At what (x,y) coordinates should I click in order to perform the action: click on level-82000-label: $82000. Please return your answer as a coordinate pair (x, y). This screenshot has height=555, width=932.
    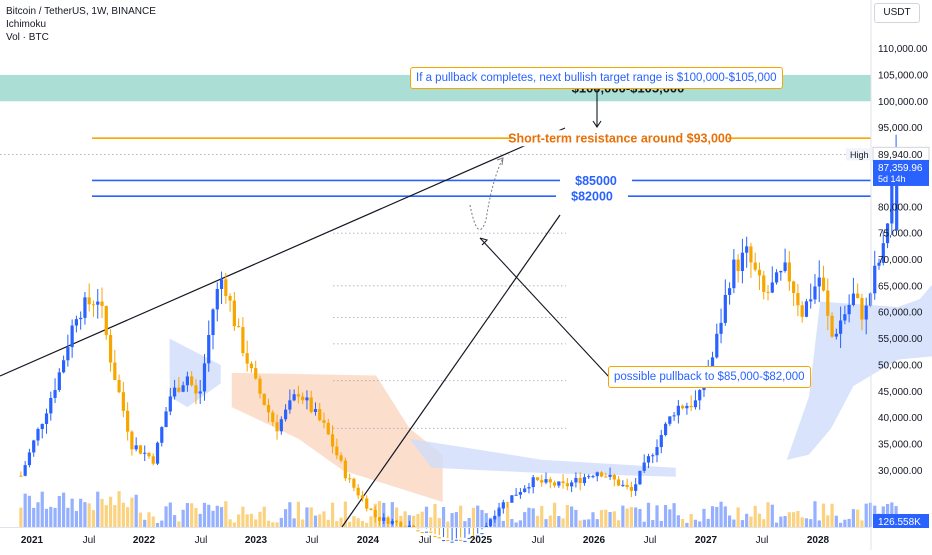
    Looking at the image, I should click on (592, 197).